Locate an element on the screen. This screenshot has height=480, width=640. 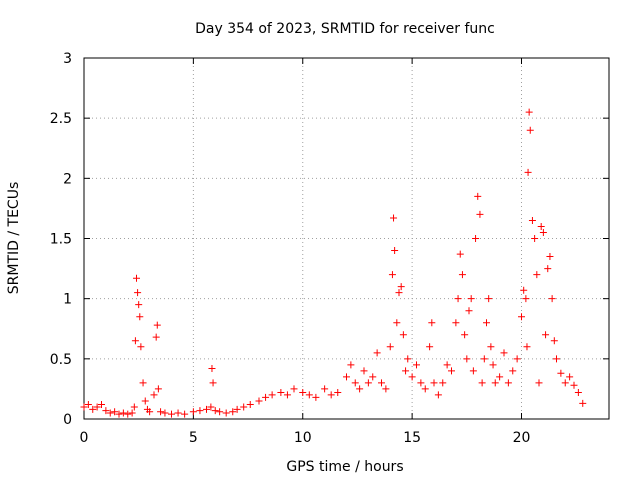
y-tick-label: 0 is located at coordinates (67, 420).